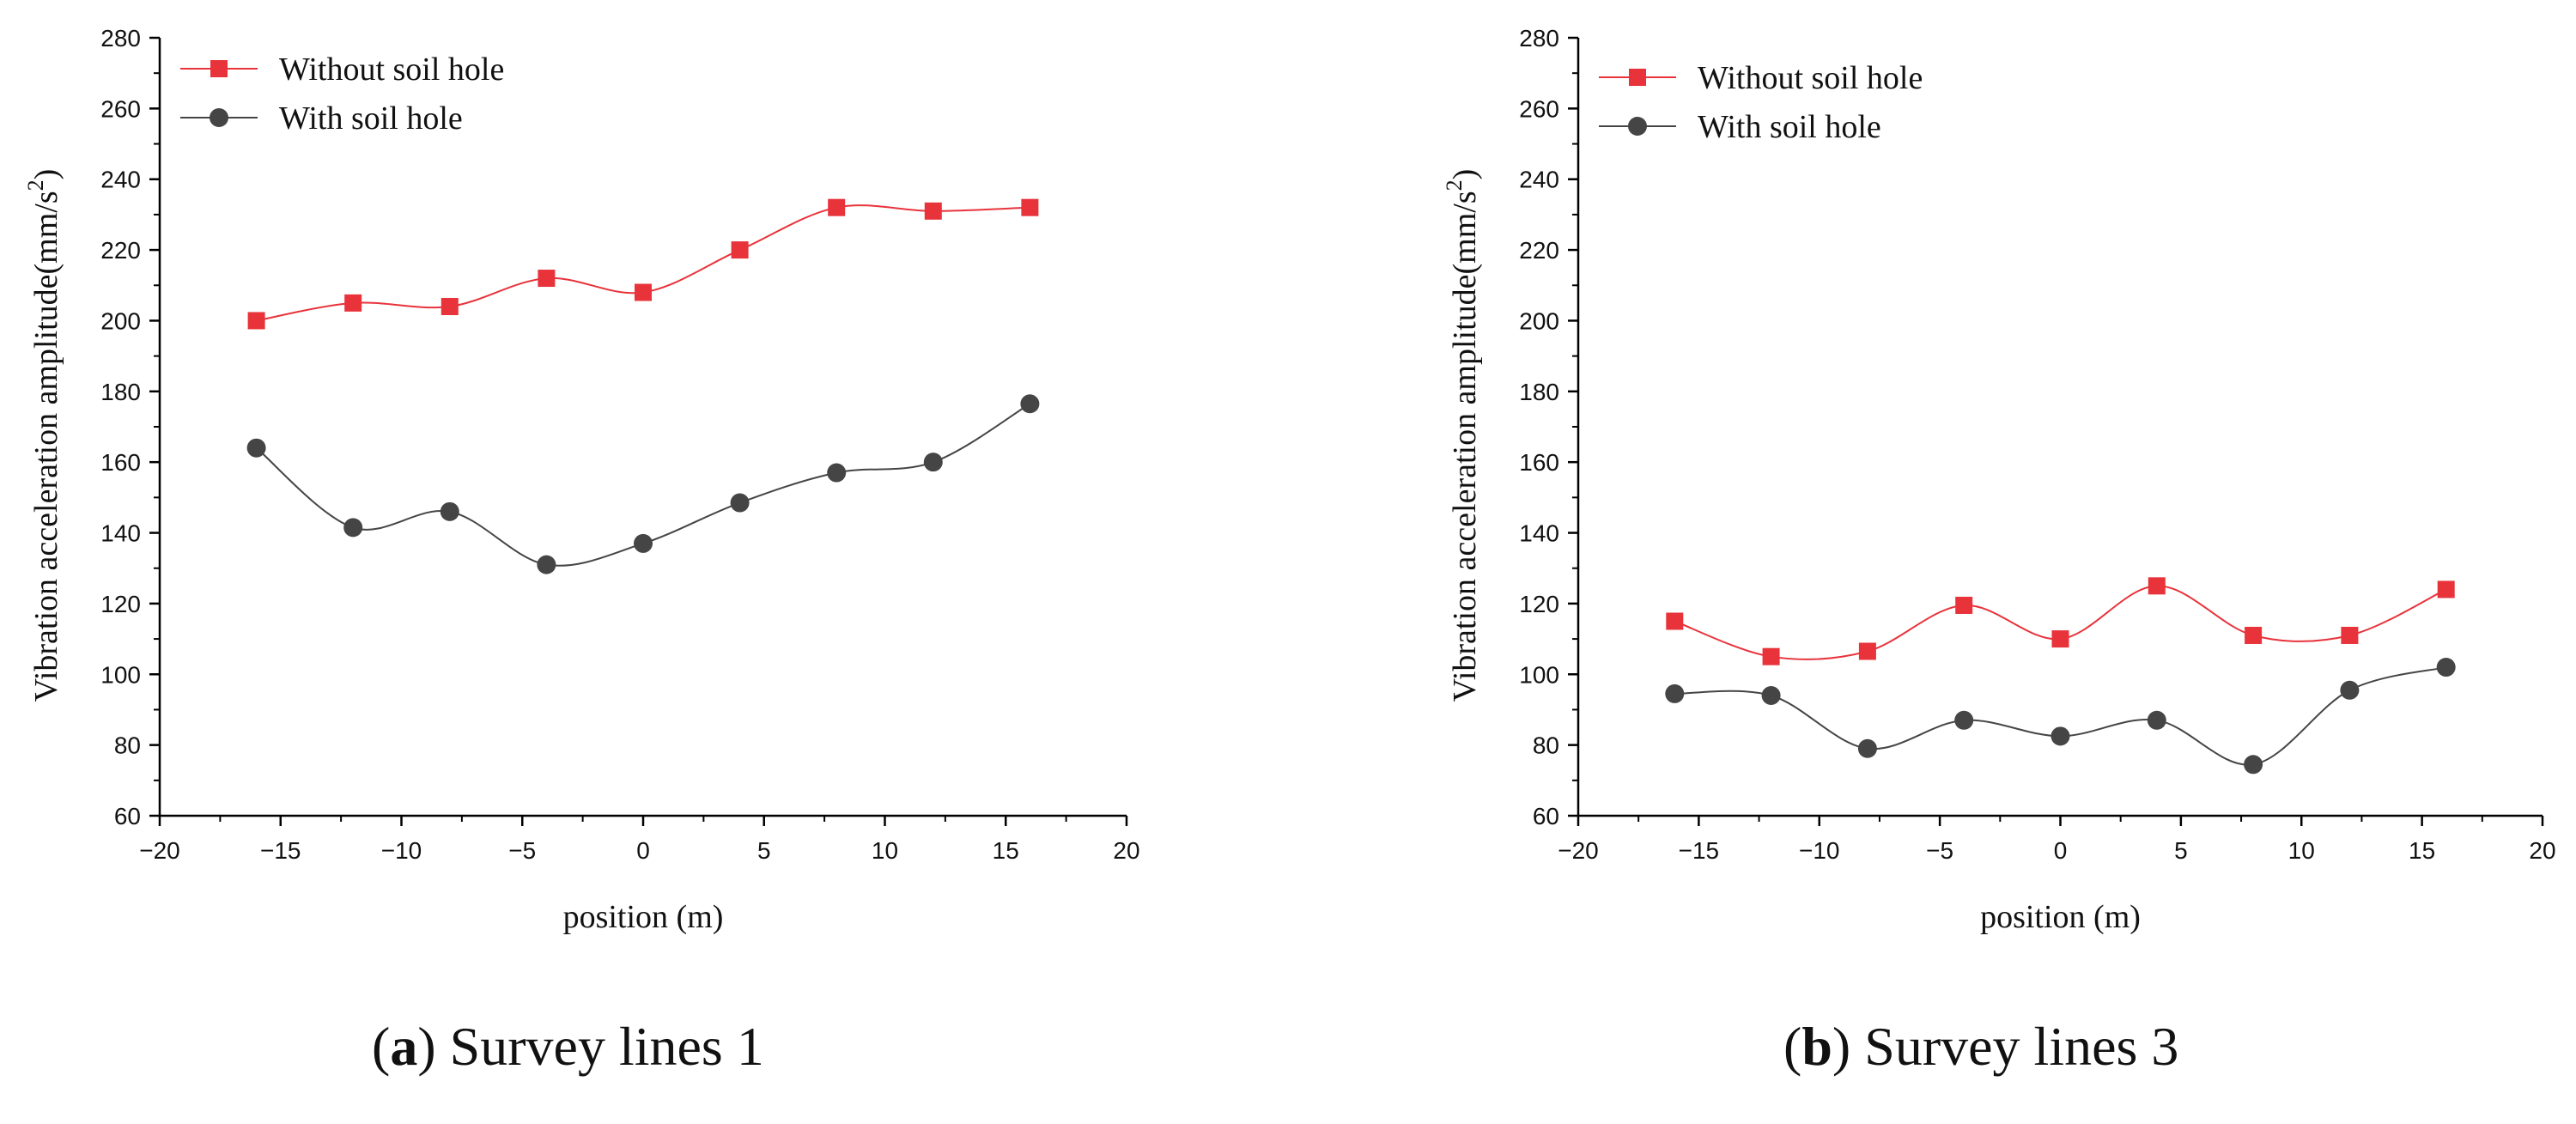 Image resolution: width=2576 pixels, height=1124 pixels. I want to click on figure-caption: (b) Survey lines 3, so click(1981, 1046).